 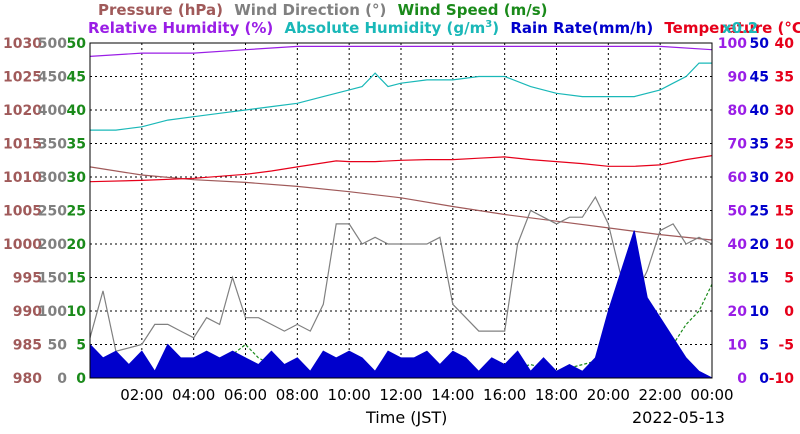 What do you see at coordinates (785, 111) in the screenshot?
I see `y-tick-temperature: 30` at bounding box center [785, 111].